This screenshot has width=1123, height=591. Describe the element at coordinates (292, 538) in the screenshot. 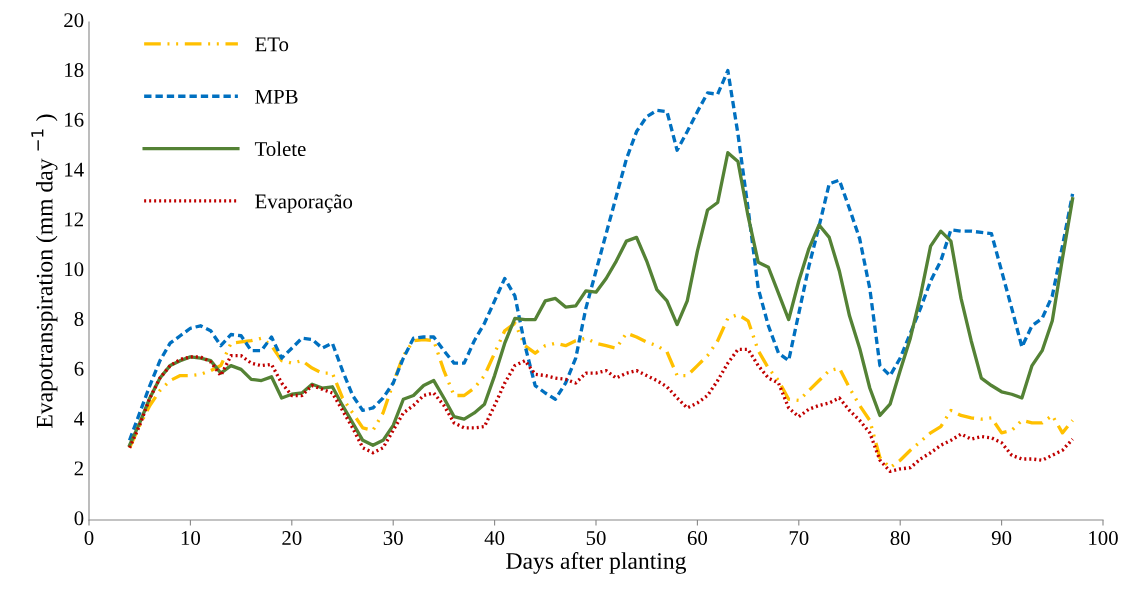

I see `x-tick-label: 20` at that location.